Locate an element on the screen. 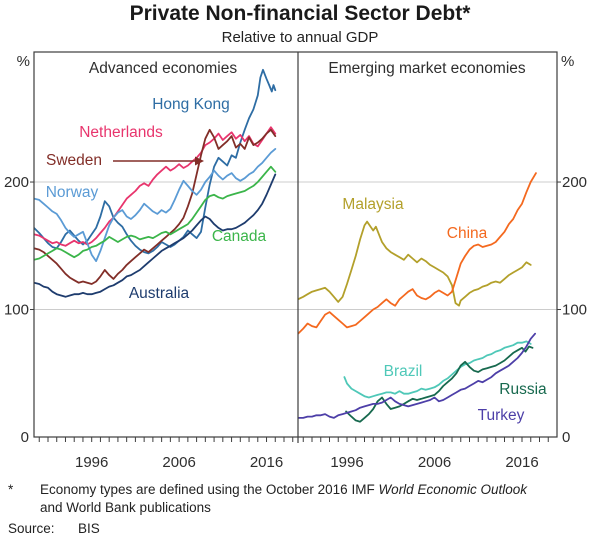 The height and width of the screenshot is (537, 600). chart-subtitle: Relative to annual GDP is located at coordinates (300, 37).